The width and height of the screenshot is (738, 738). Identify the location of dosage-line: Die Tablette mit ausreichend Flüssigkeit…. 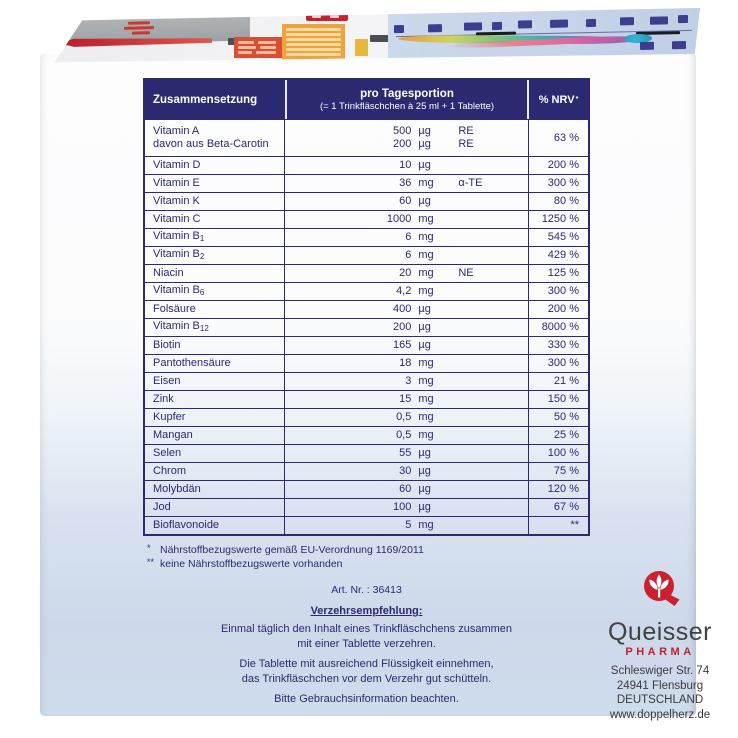
(366, 664).